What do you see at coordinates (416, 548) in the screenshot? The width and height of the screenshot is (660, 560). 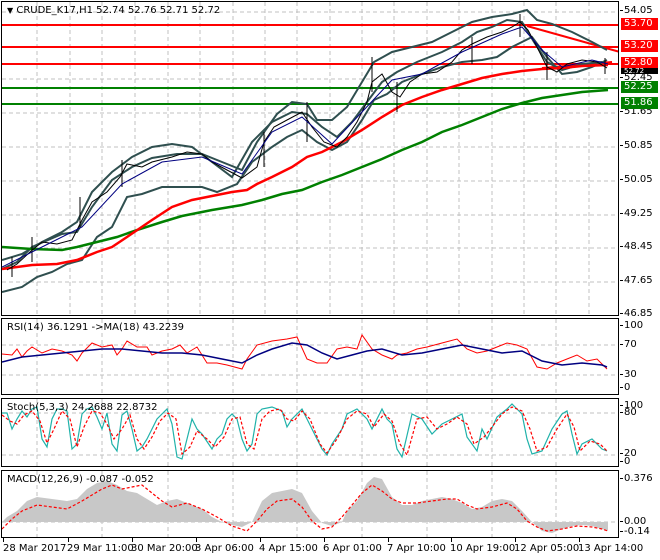 I see `time-label: 7 Apr 10:00` at bounding box center [416, 548].